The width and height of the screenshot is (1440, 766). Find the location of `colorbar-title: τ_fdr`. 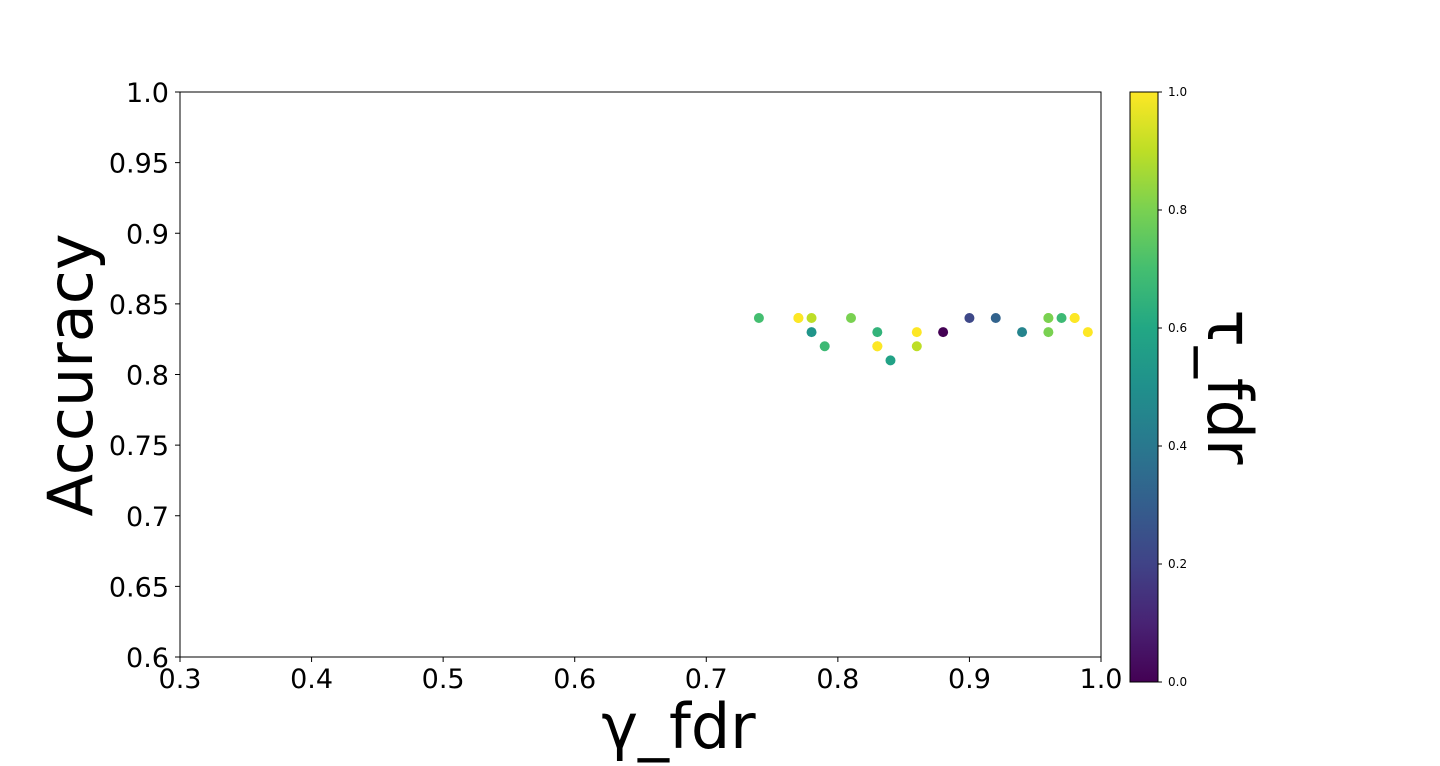

colorbar-title: τ_fdr is located at coordinates (1229, 388).